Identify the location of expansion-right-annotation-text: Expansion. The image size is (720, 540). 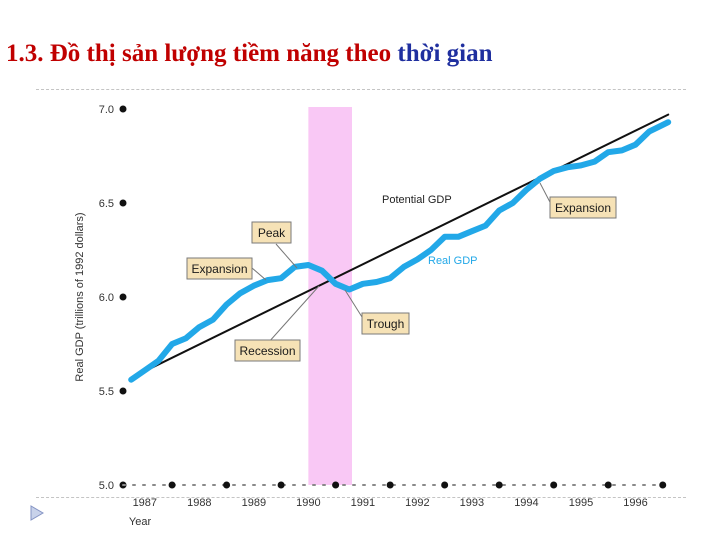
(583, 208).